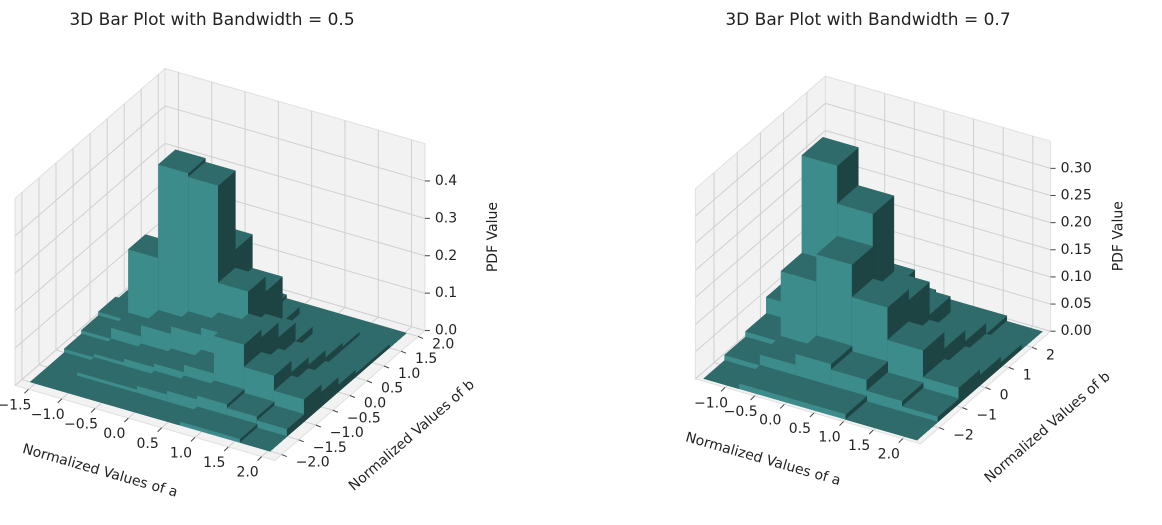  I want to click on y-tick-label: 0, so click(1004, 396).